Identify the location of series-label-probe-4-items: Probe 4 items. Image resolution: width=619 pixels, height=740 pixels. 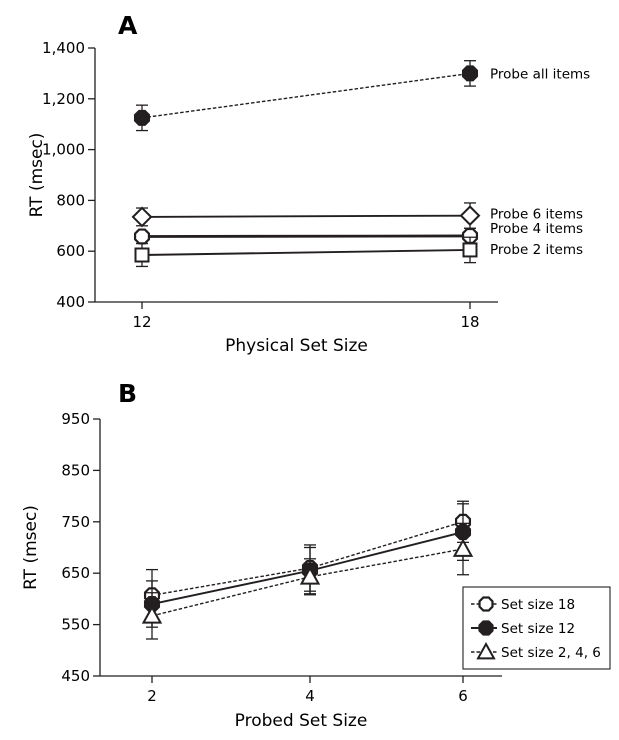
(536, 229).